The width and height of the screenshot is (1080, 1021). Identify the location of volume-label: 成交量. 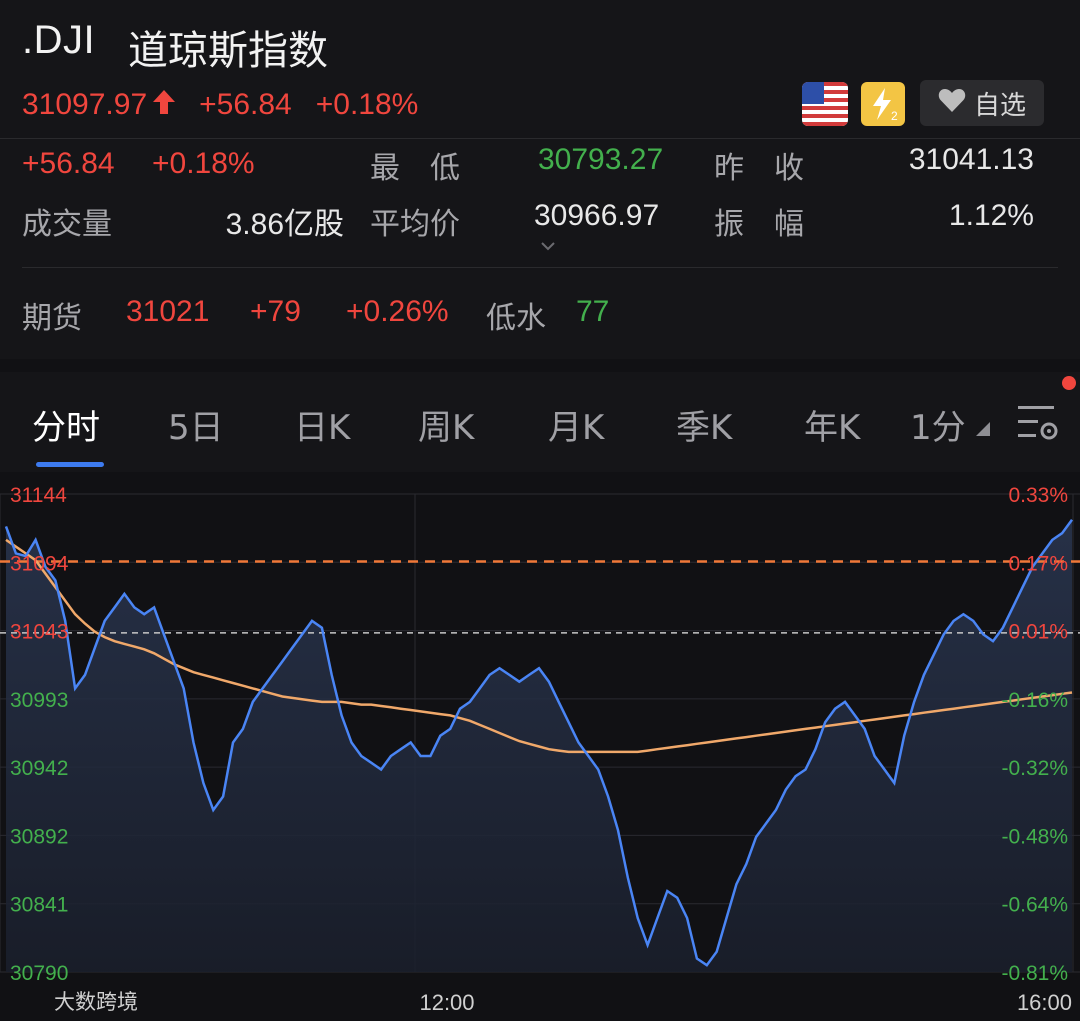
(67, 224).